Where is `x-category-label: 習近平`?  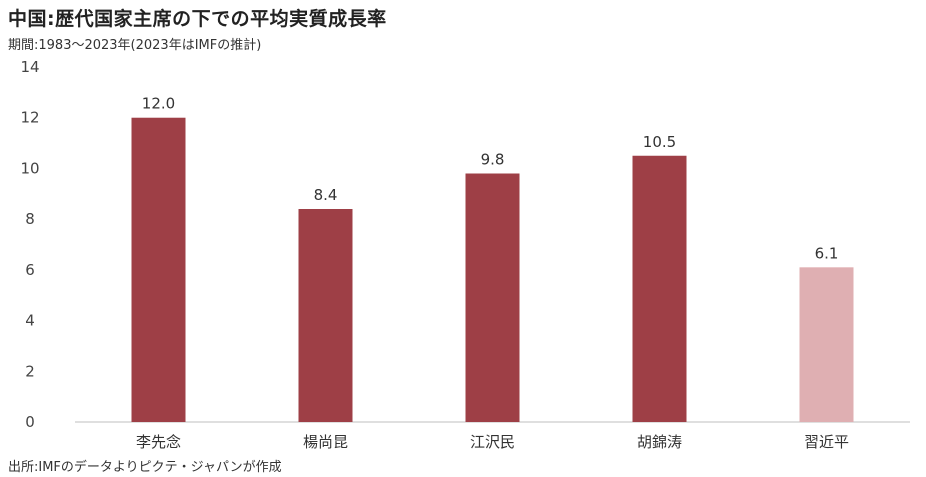 x-category-label: 習近平 is located at coordinates (826, 442).